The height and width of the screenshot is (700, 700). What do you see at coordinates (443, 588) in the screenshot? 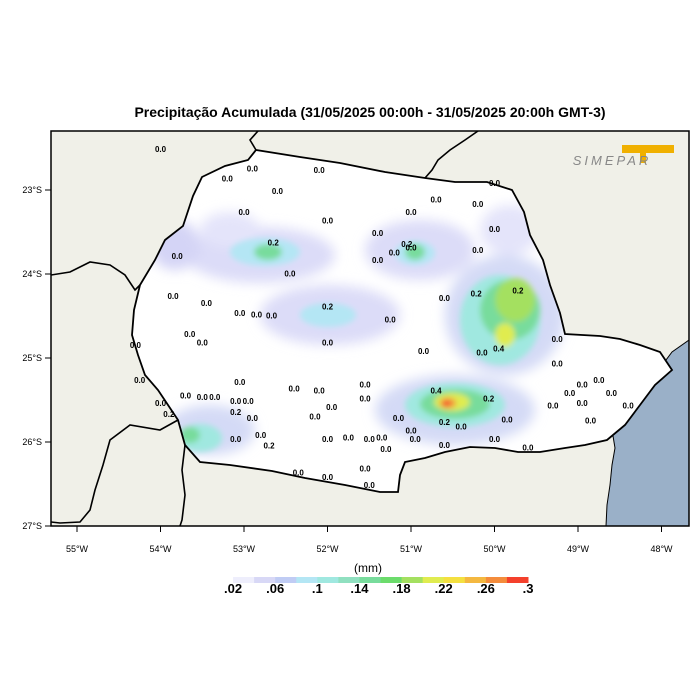
I see `legend-label: .22` at bounding box center [443, 588].